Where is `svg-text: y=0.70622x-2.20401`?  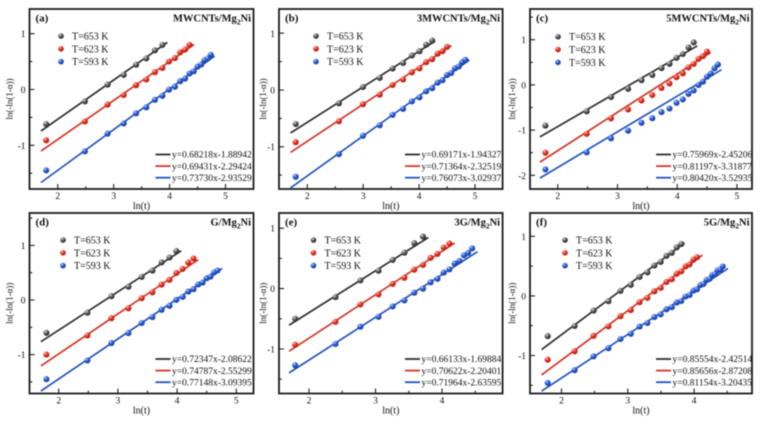 svg-text: y=0.70622x-2.20401 is located at coordinates (462, 372).